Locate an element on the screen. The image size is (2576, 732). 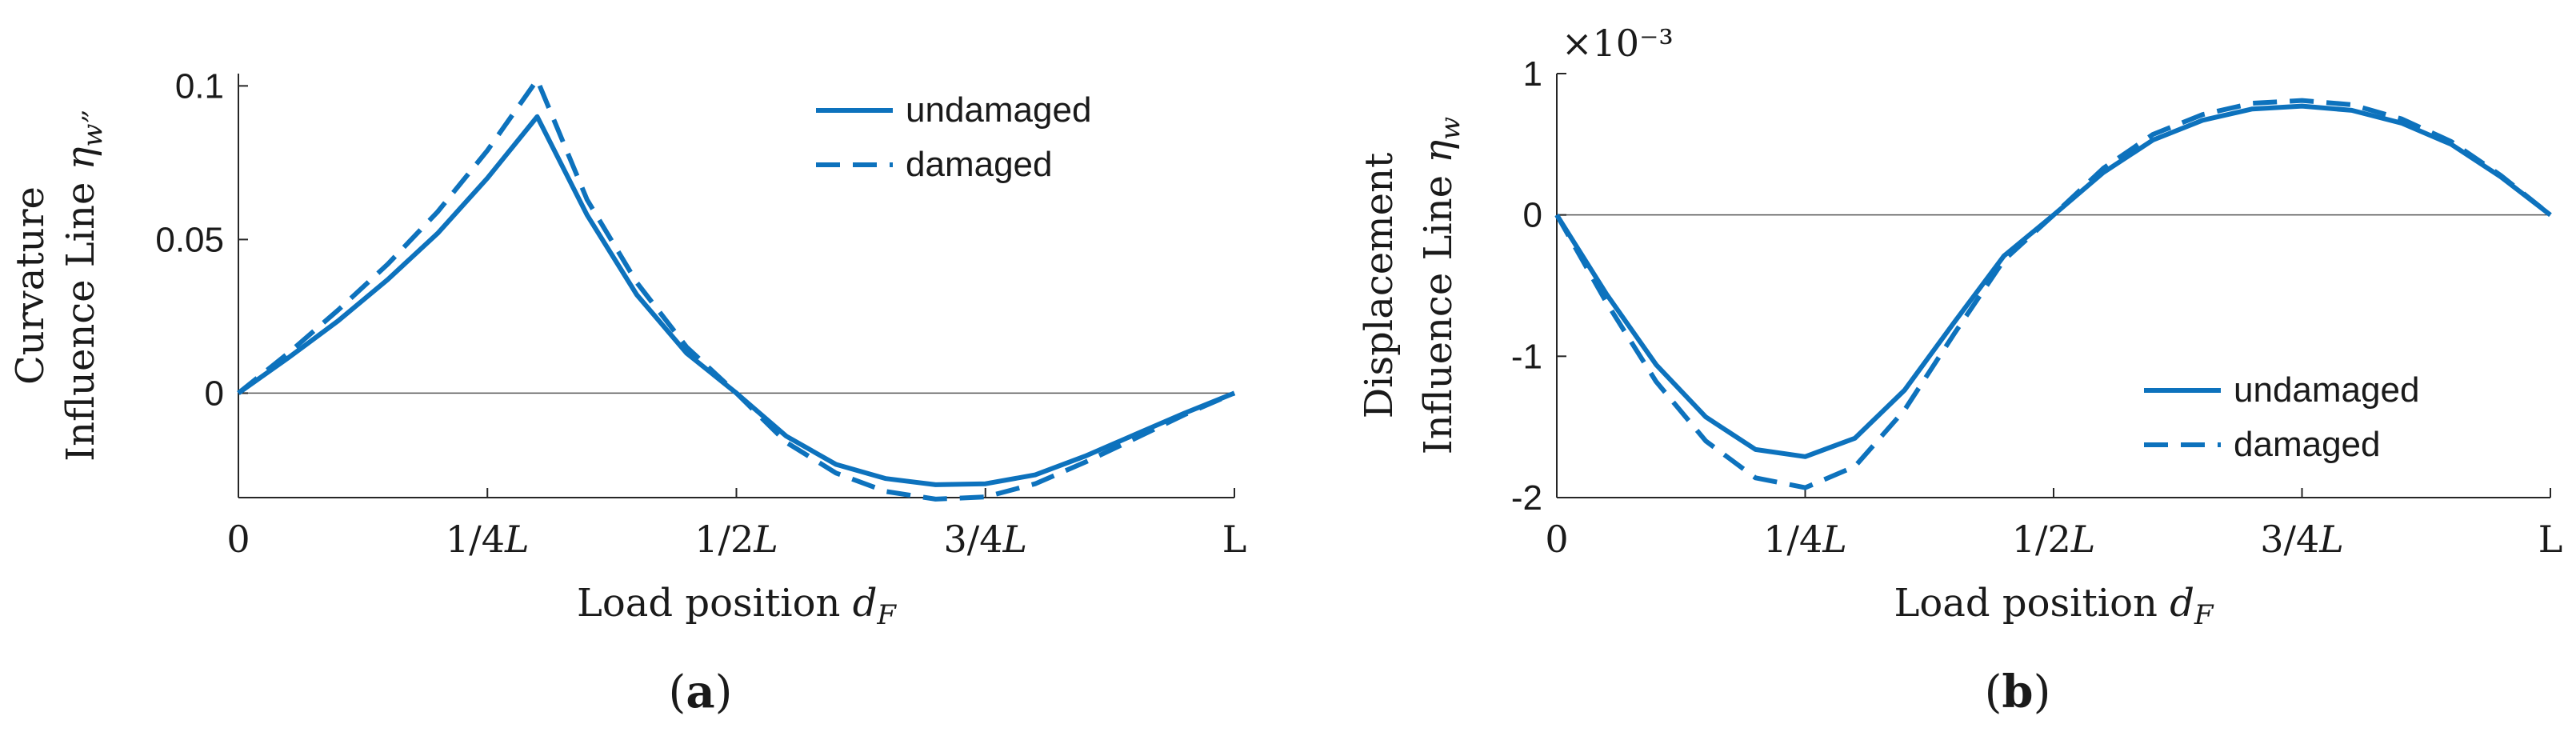
y-axis-label-line2: Influence Line ηw” is located at coordinates (83, 286).